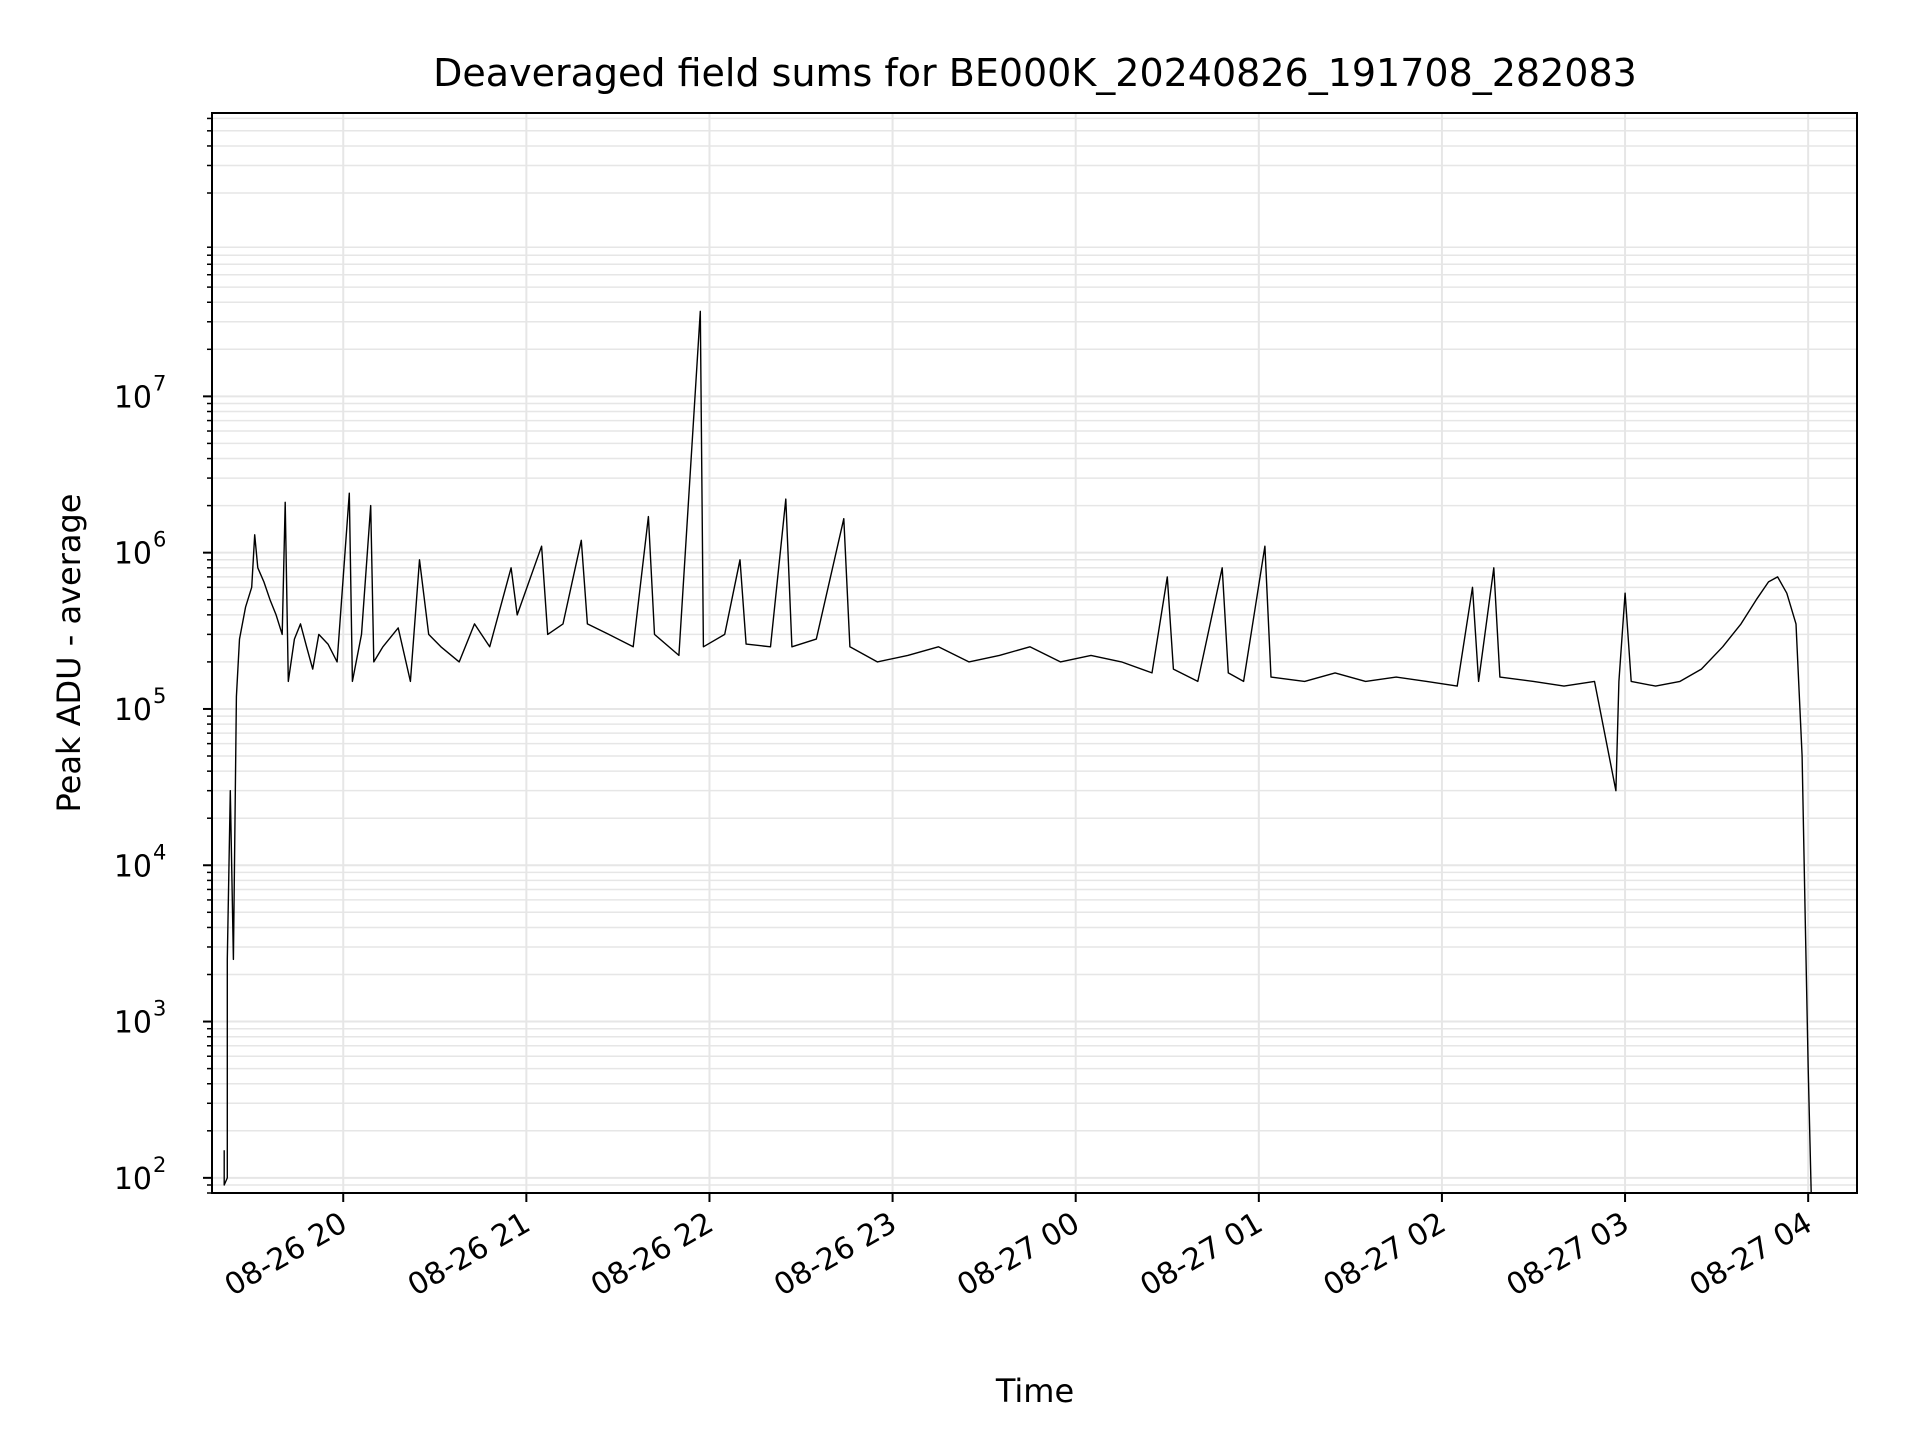  What do you see at coordinates (1034, 1391) in the screenshot?
I see `x-axis-label: Time` at bounding box center [1034, 1391].